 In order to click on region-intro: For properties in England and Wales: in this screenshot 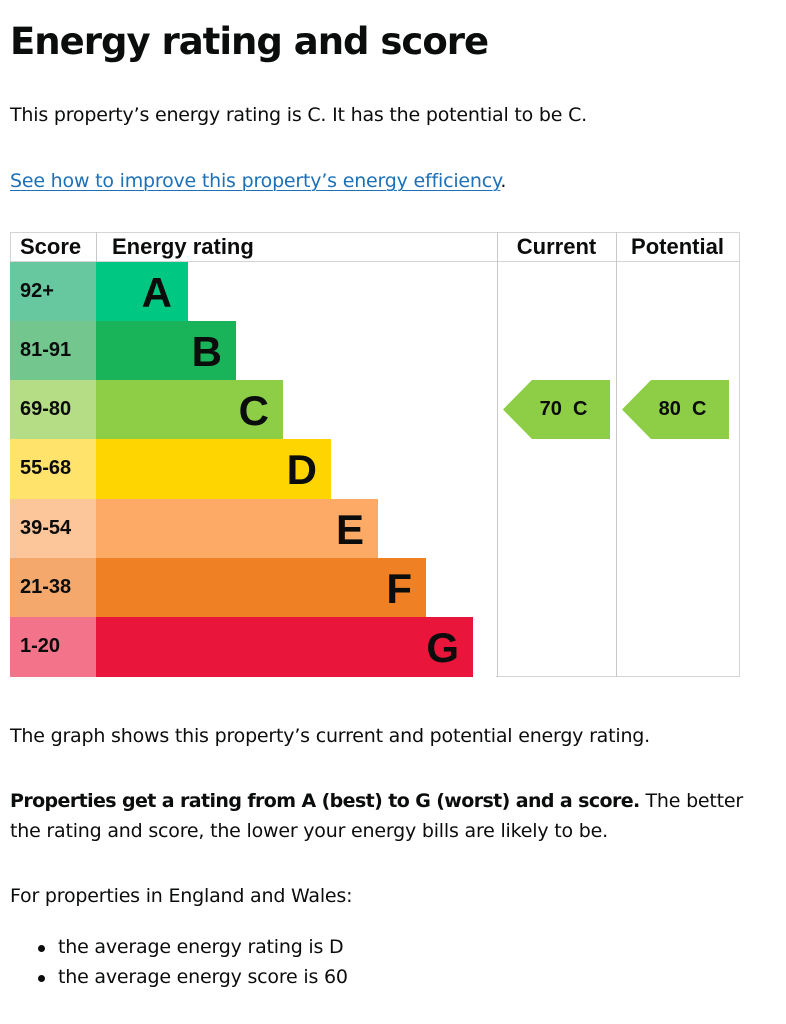, I will do `click(181, 896)`.